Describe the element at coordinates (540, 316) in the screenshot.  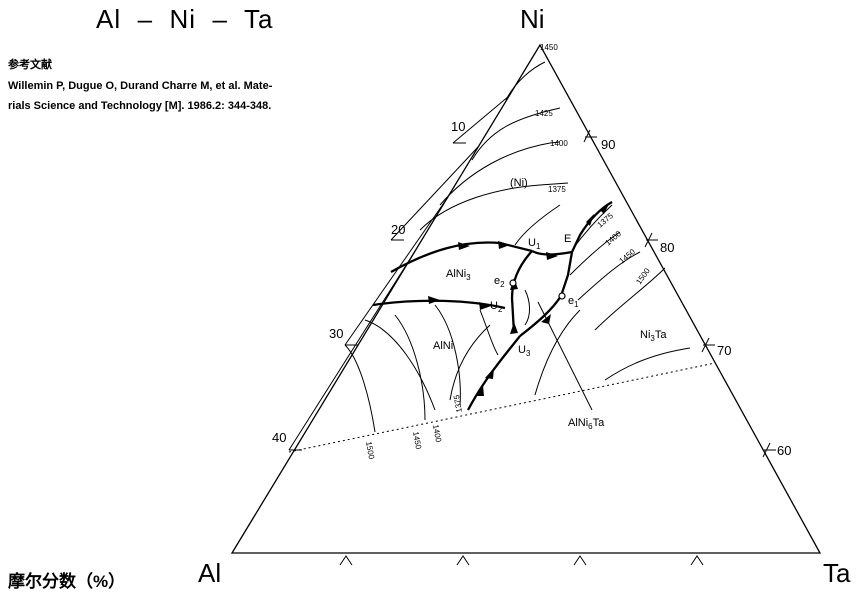
I see `boundary-e1-u3` at that location.